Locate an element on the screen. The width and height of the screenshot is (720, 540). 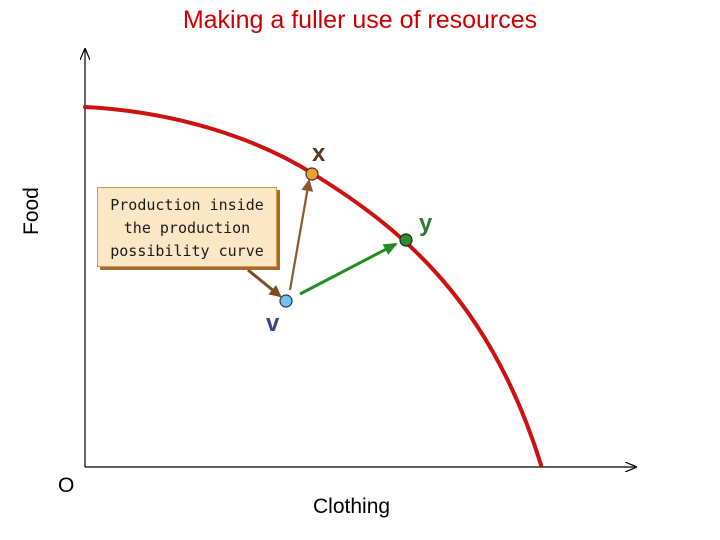
point-x-marker is located at coordinates (312, 174).